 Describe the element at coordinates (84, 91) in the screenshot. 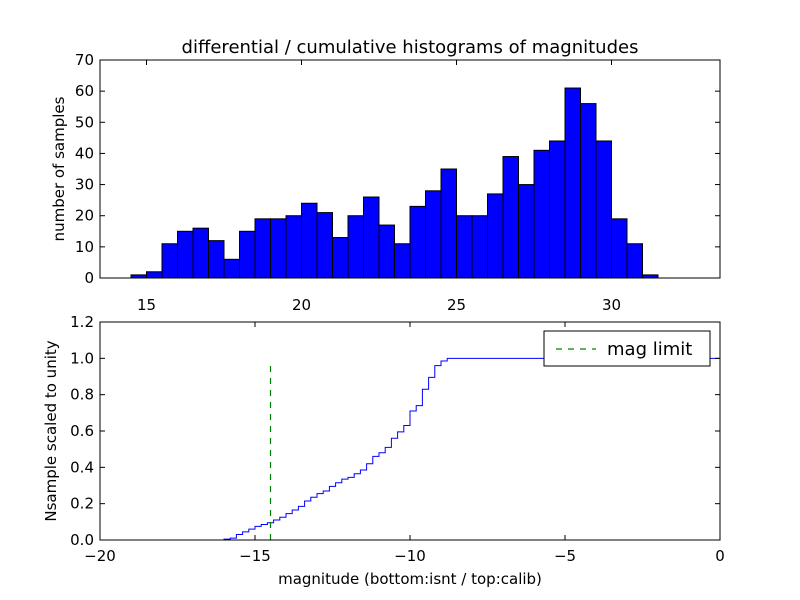

I see `top-y-tick-label: 60` at that location.